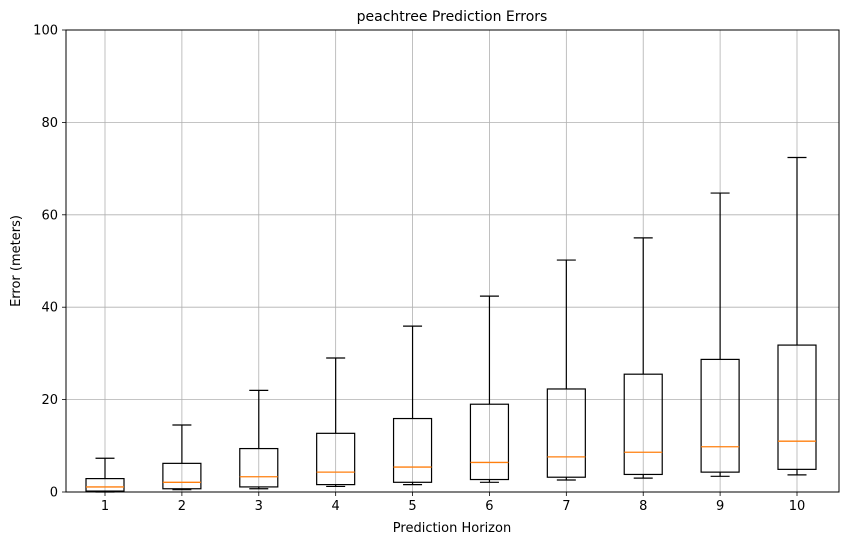 This screenshot has width=850, height=545. I want to click on x-tick-label: 9, so click(720, 506).